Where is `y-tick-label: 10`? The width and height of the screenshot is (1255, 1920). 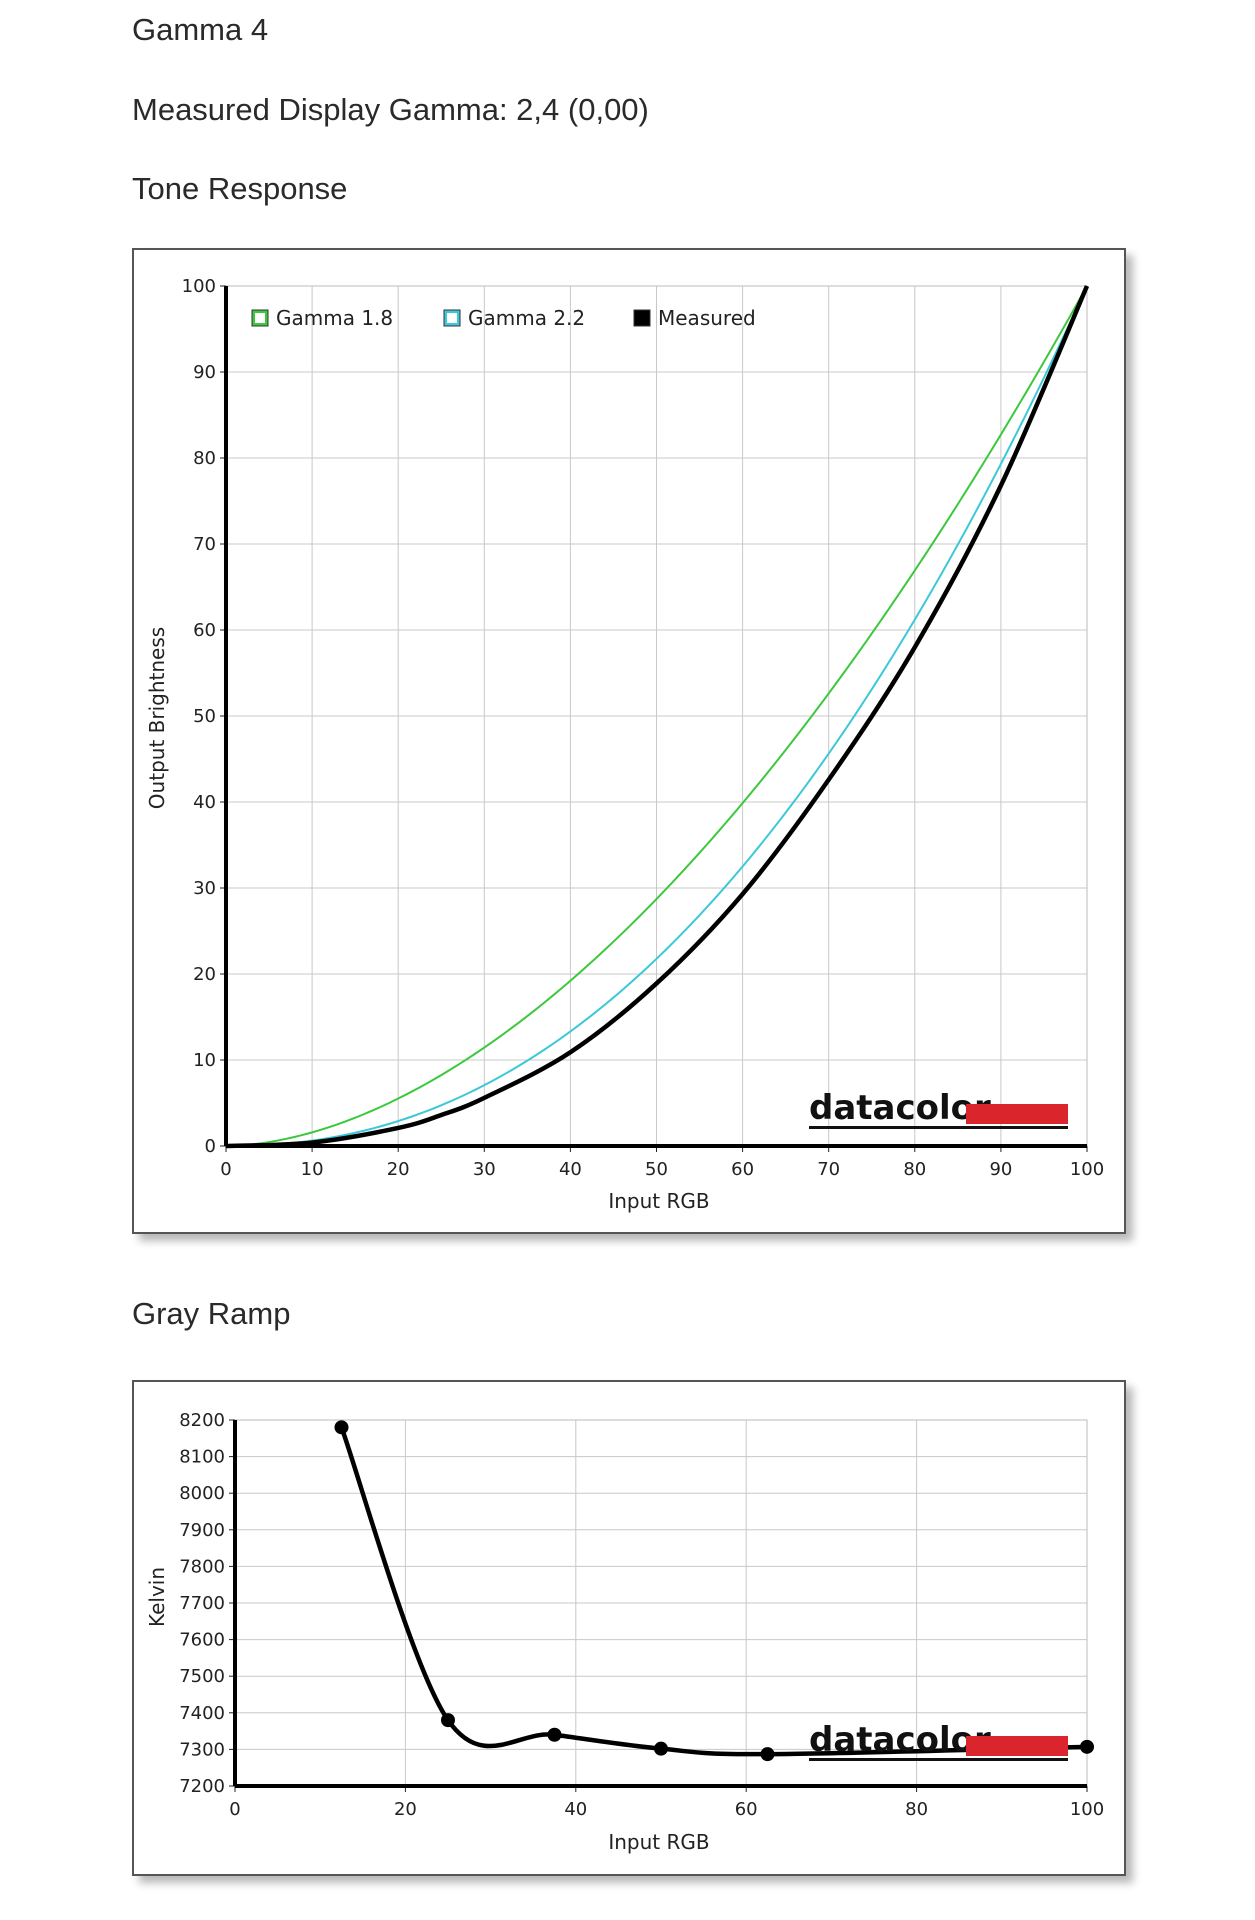
y-tick-label: 10 is located at coordinates (204, 1060).